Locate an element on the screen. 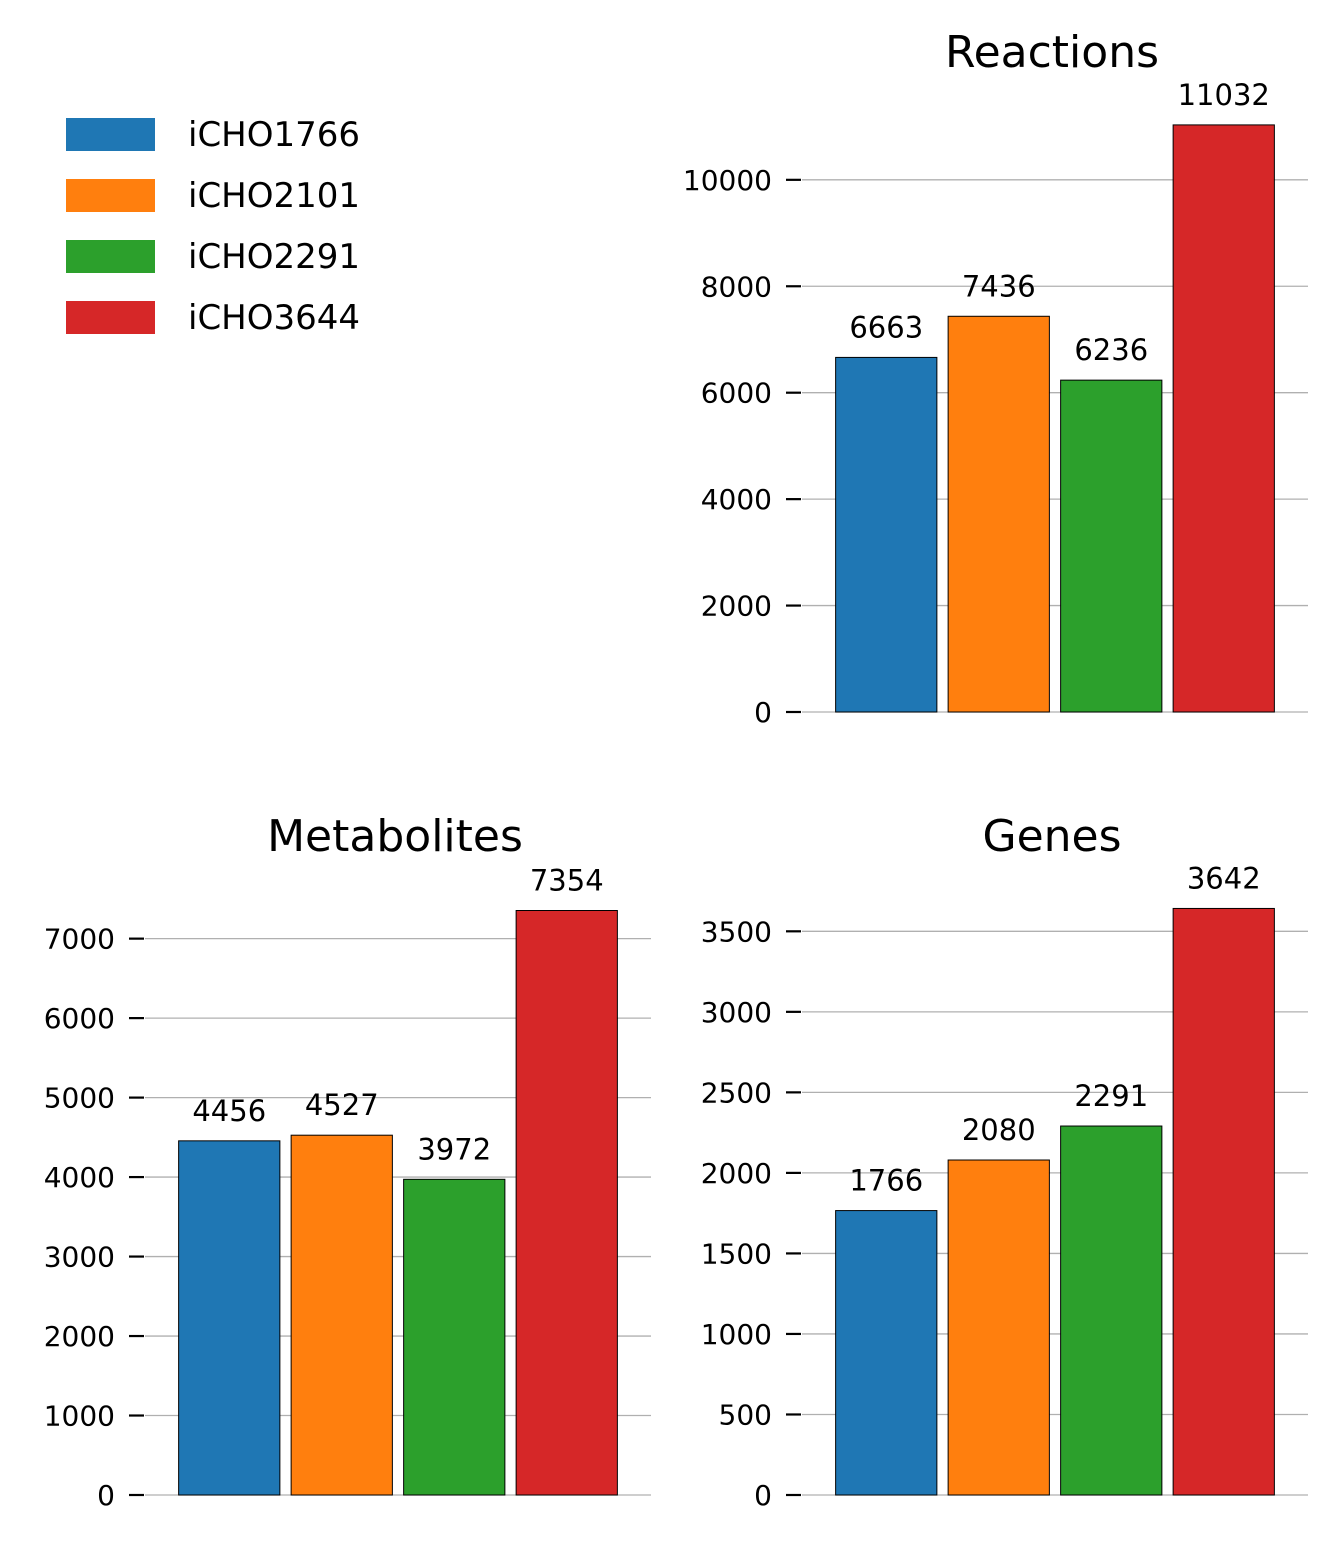  legend-item: iCHO2101 is located at coordinates (213, 195).